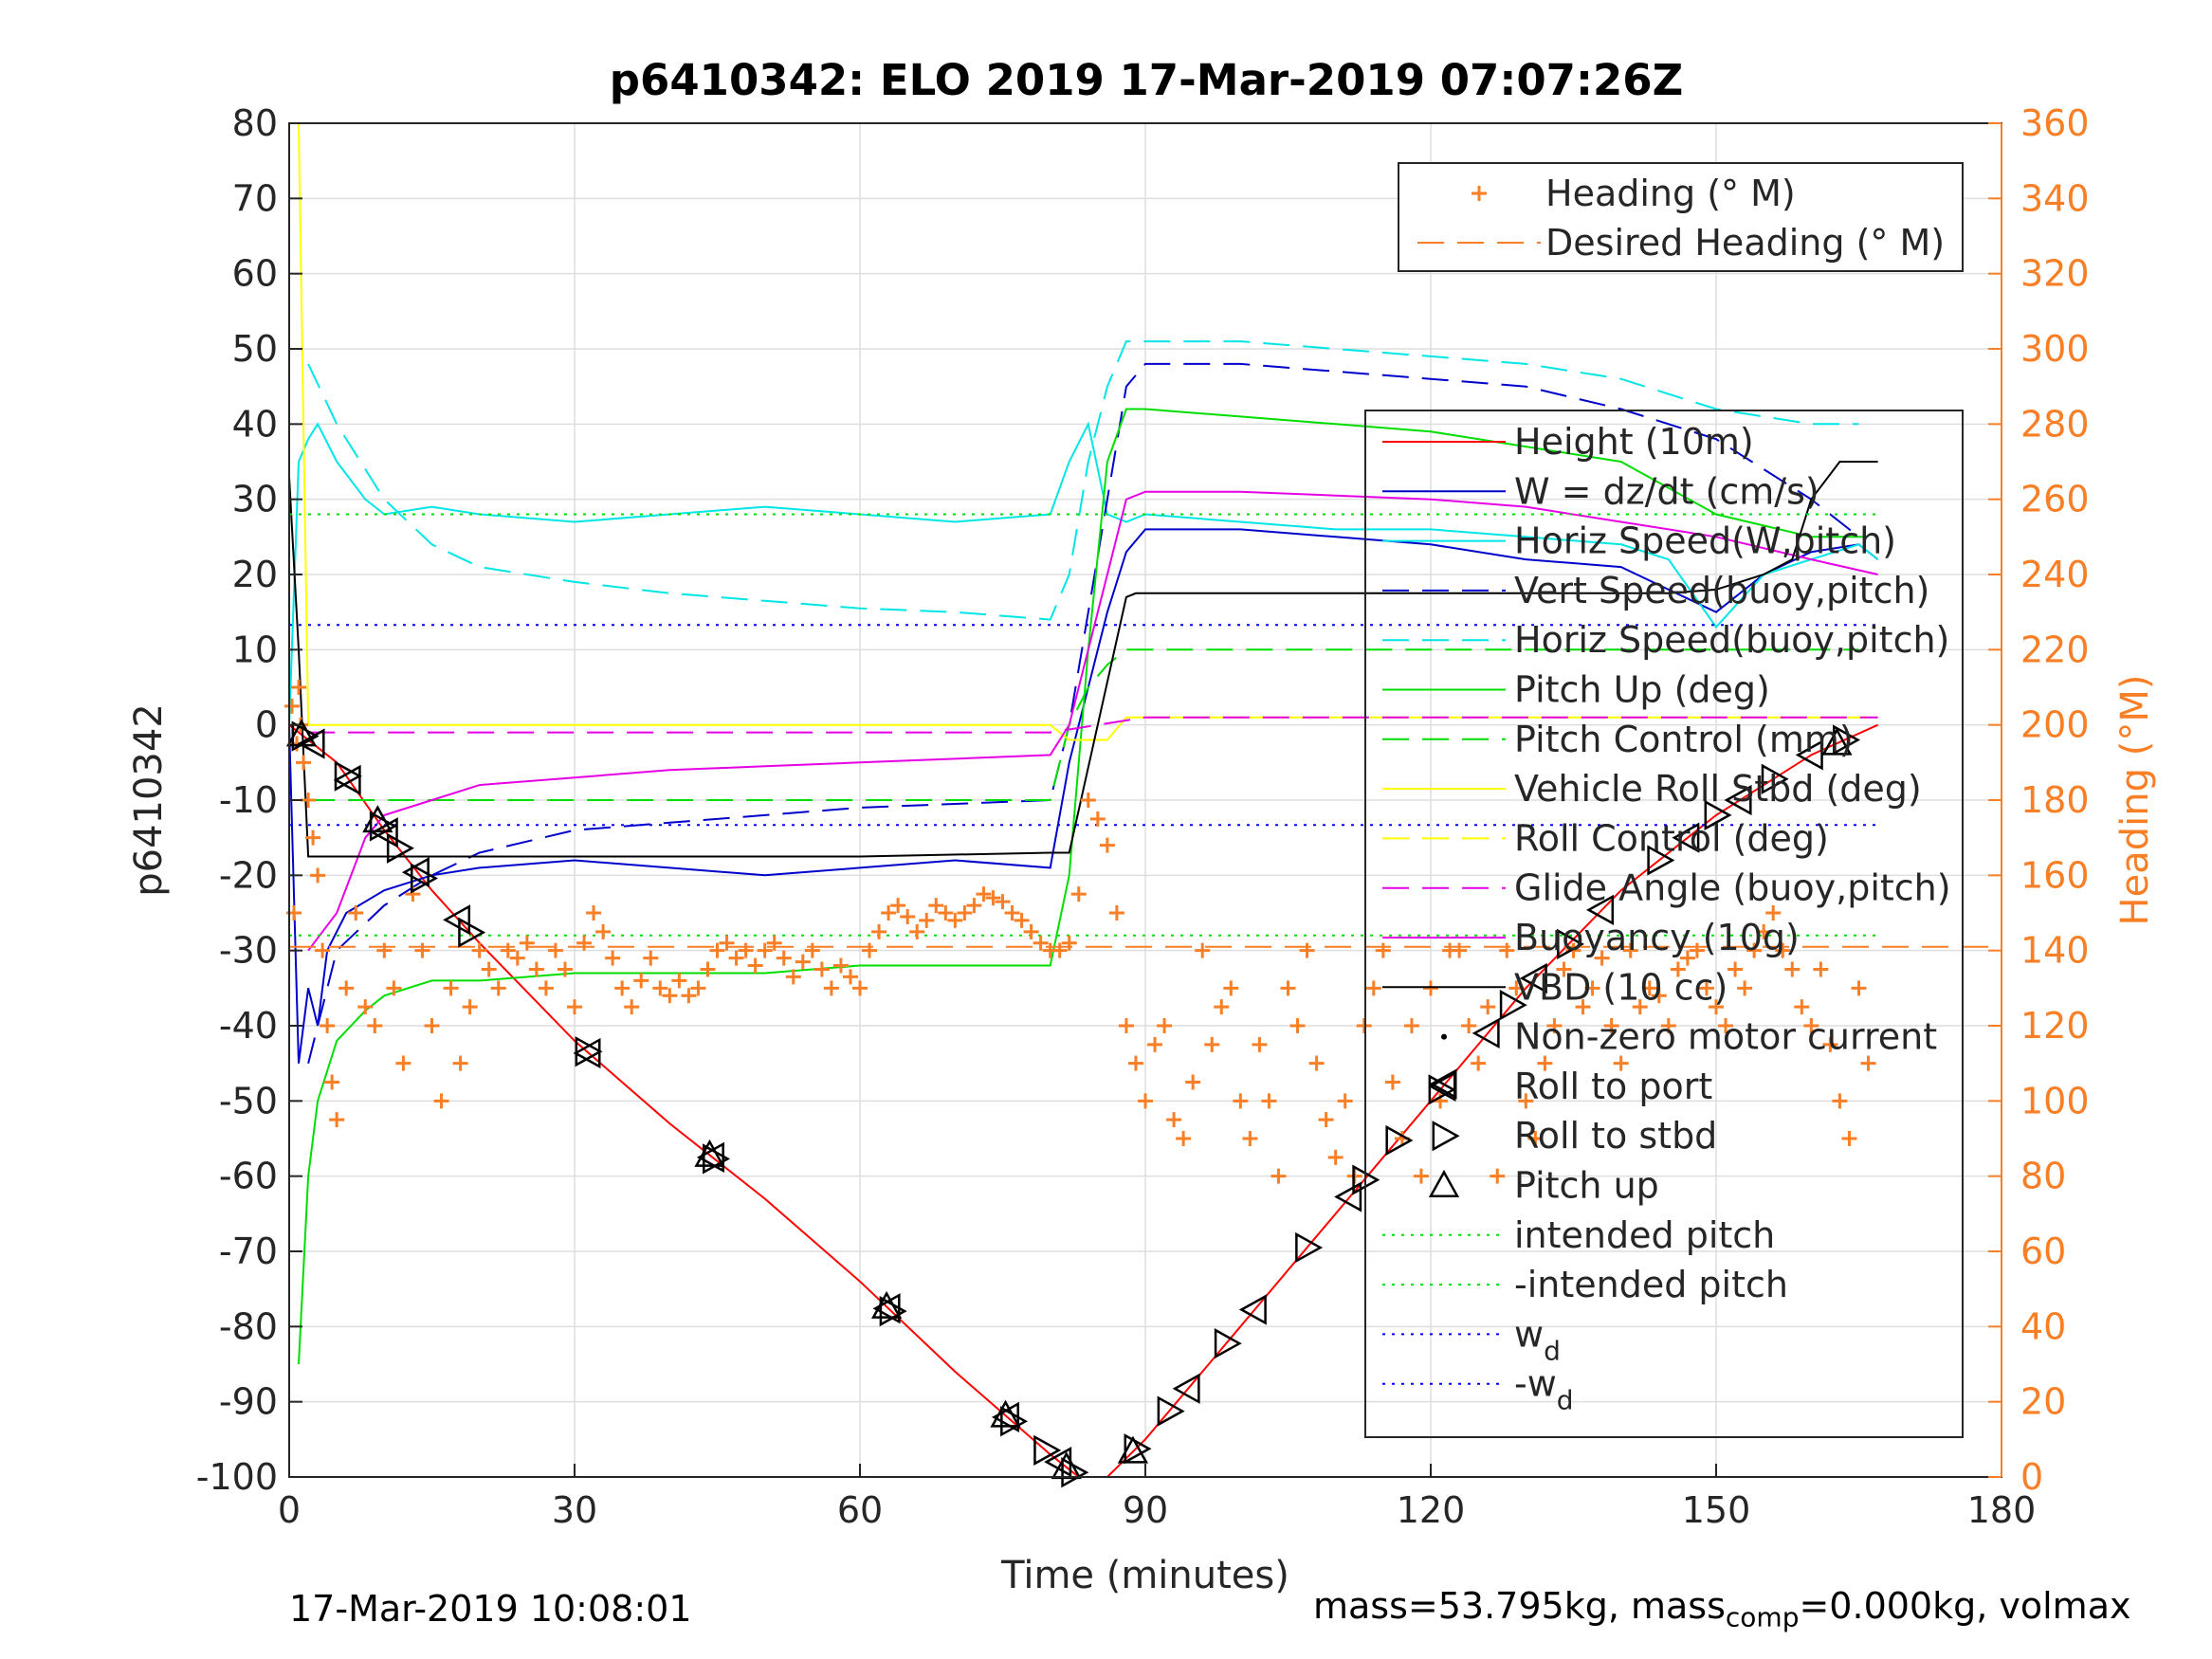 The image size is (2212, 1659). What do you see at coordinates (2043, 1402) in the screenshot?
I see `y2-tick-label: 20` at bounding box center [2043, 1402].